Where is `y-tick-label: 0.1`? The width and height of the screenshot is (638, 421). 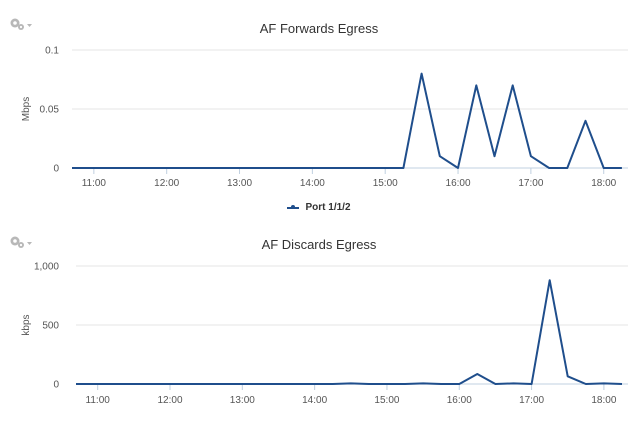 y-tick-label: 0.1 is located at coordinates (52, 51).